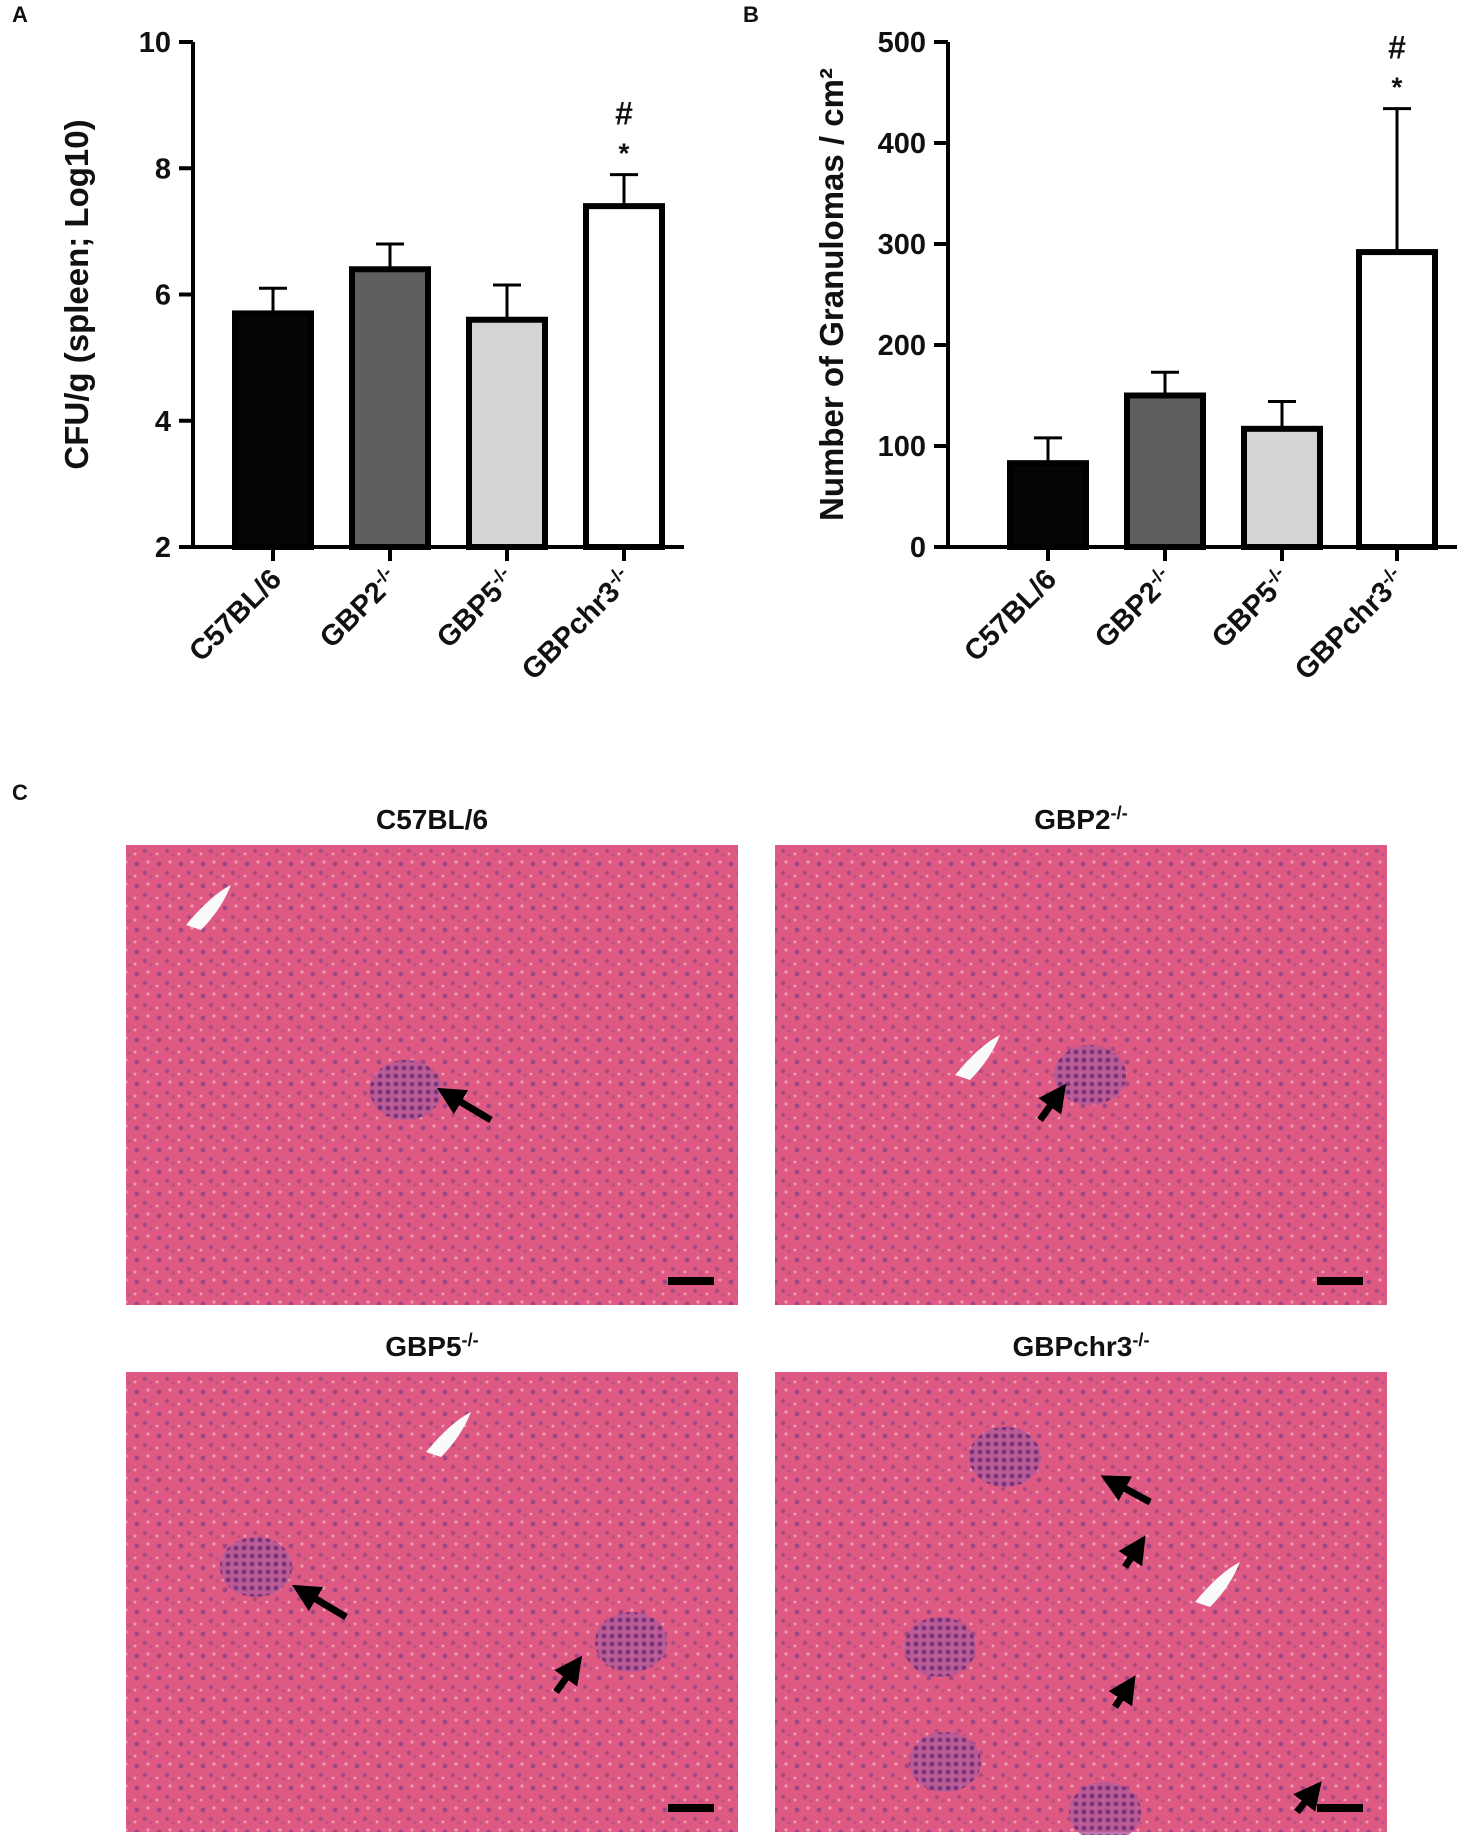 Image resolution: width=1481 pixels, height=1835 pixels. What do you see at coordinates (20, 14) in the screenshot?
I see `panel-label: A` at bounding box center [20, 14].